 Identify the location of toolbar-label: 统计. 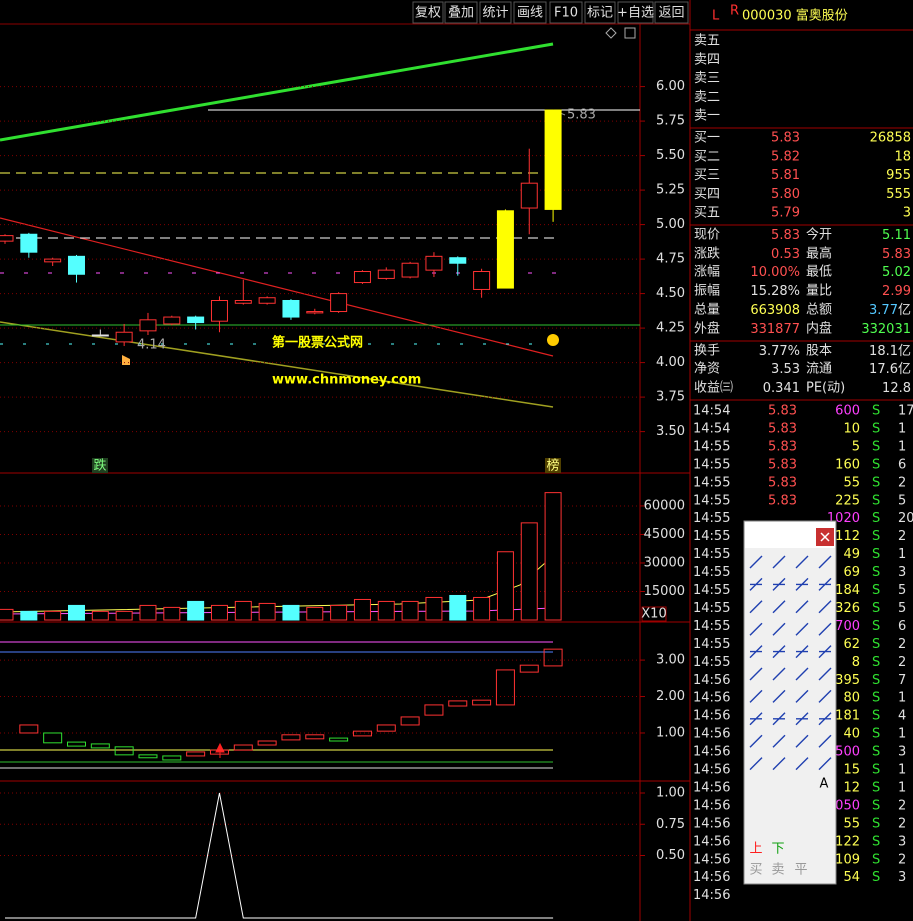
(495, 13).